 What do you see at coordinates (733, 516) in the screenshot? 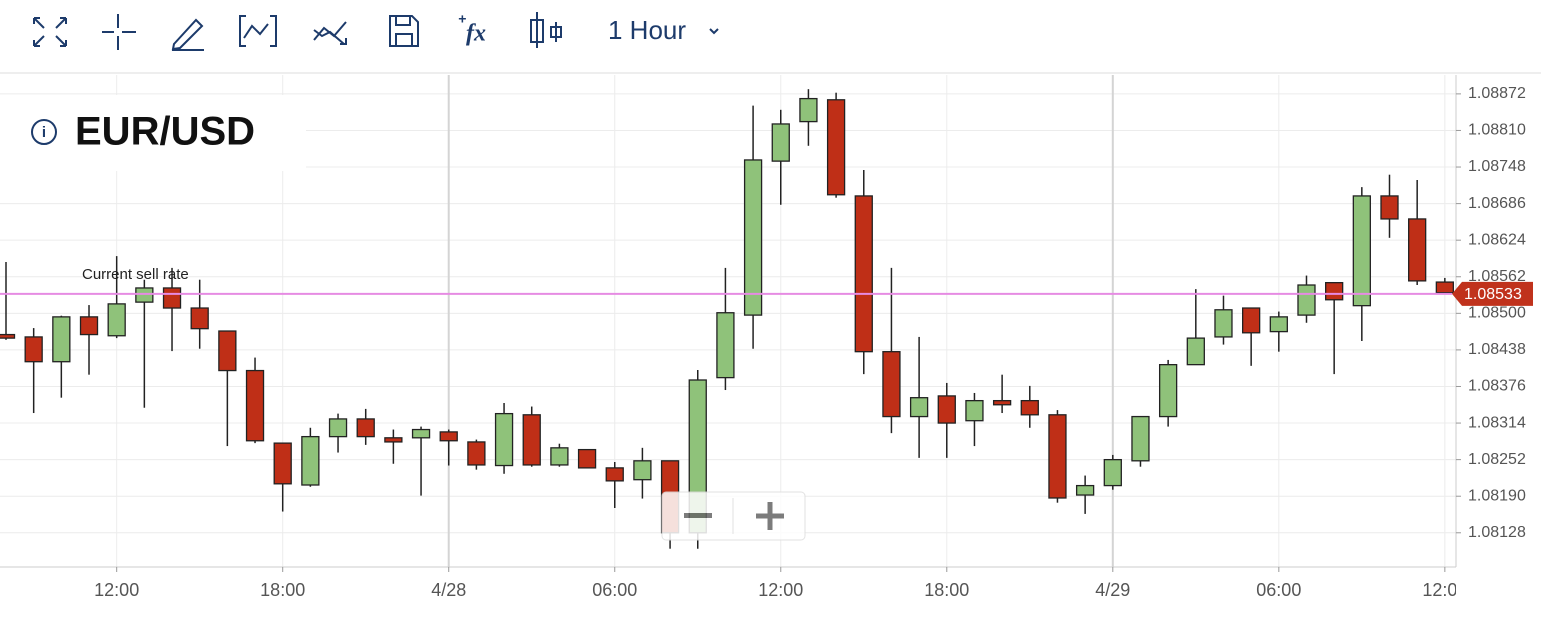
I see `zoom-control` at bounding box center [733, 516].